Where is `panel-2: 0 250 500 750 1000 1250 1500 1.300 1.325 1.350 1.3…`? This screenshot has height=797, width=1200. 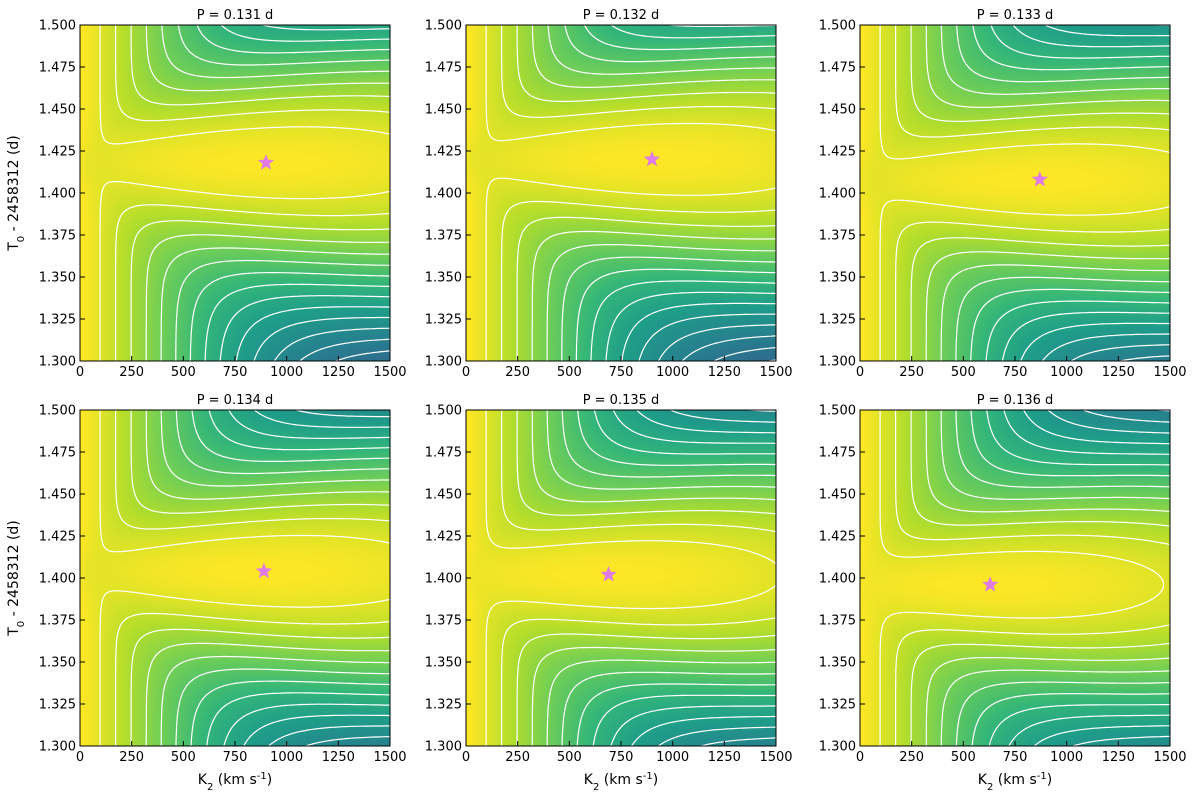
panel-2: 0 250 500 750 1000 1250 1500 1.300 1.325 1.350 1.3… is located at coordinates (609, 194).